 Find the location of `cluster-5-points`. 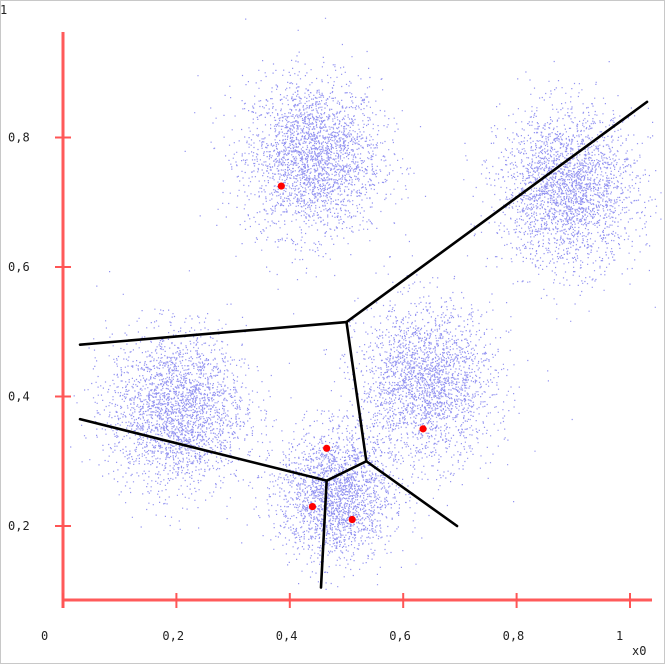

cluster-5-points is located at coordinates (334, 472).